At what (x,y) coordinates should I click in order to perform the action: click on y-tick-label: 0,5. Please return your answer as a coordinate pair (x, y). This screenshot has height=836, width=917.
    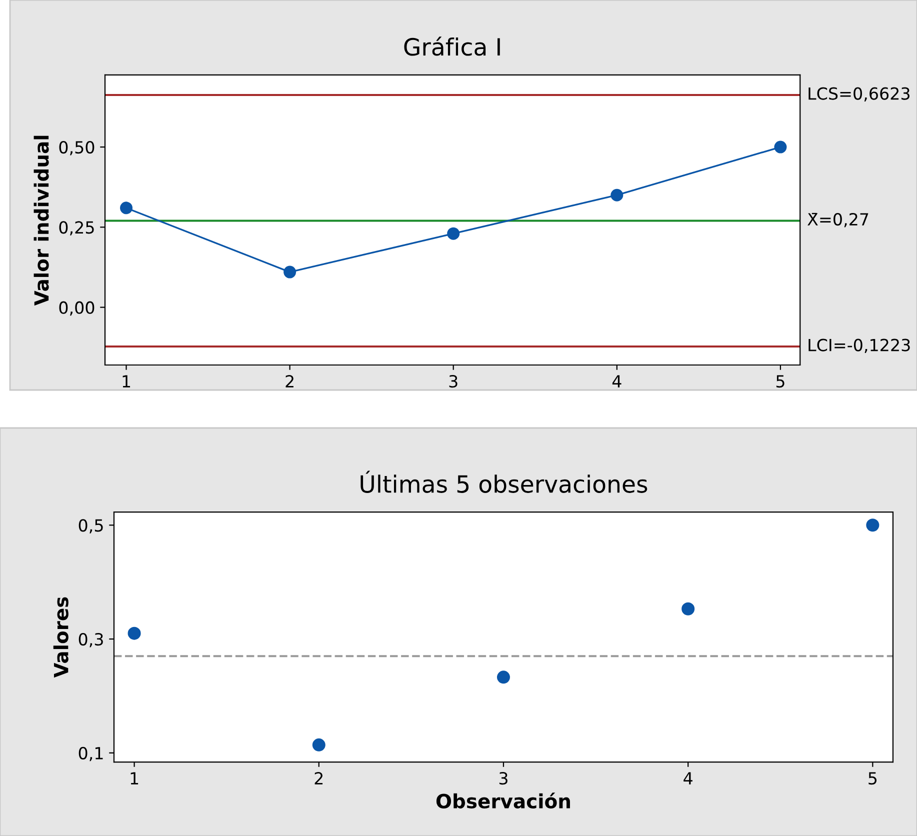
    Looking at the image, I should click on (90, 526).